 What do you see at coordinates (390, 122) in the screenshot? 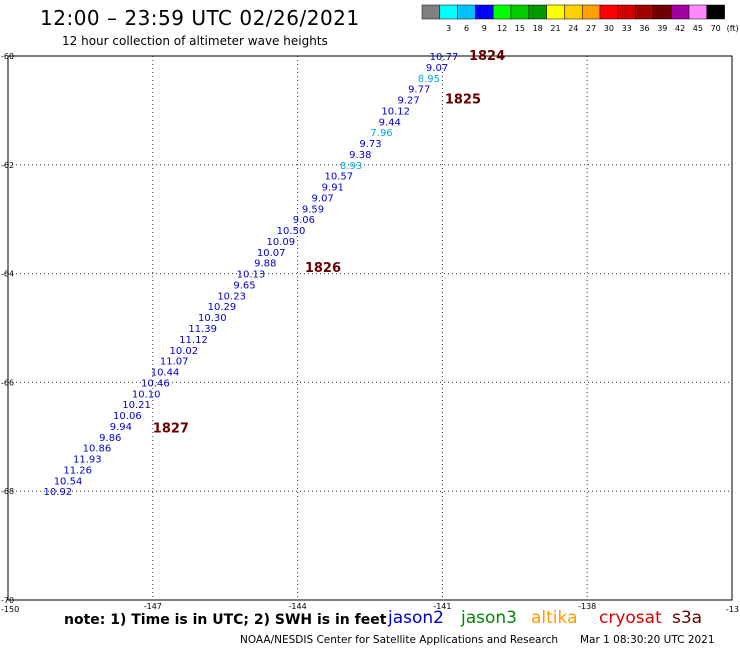
I see `swh-value: 9.44` at bounding box center [390, 122].